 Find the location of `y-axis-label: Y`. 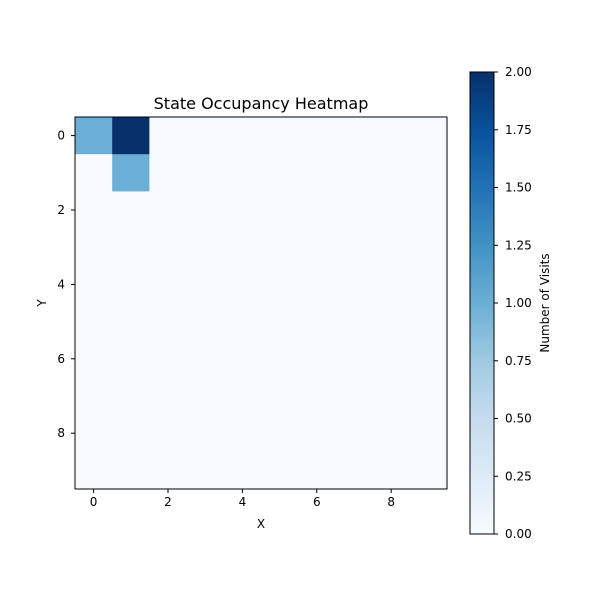

y-axis-label: Y is located at coordinates (42, 303).